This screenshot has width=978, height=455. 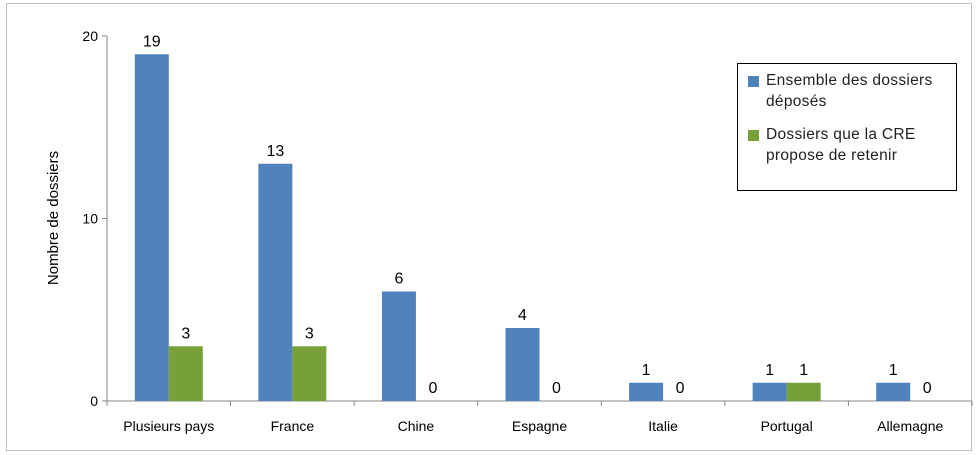 What do you see at coordinates (841, 145) in the screenshot?
I see `legend-label-series-2: Dossiers que la CRE propose de retenir` at bounding box center [841, 145].